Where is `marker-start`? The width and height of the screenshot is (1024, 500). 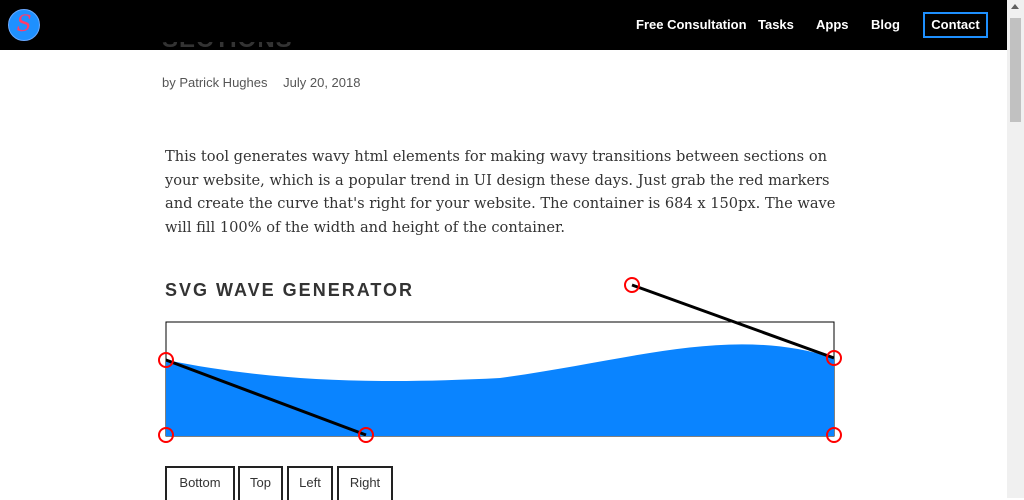 marker-start is located at coordinates (166, 360).